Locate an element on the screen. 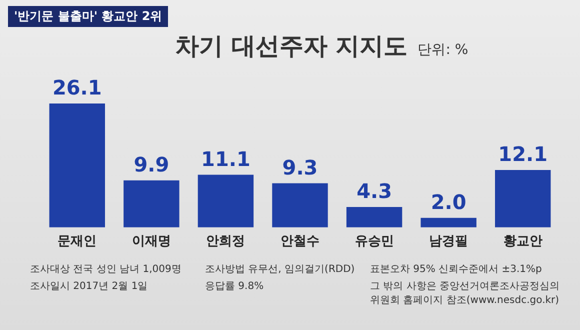 Image resolution: width=580 pixels, height=330 pixels. data-label: 2.0 is located at coordinates (448, 202).